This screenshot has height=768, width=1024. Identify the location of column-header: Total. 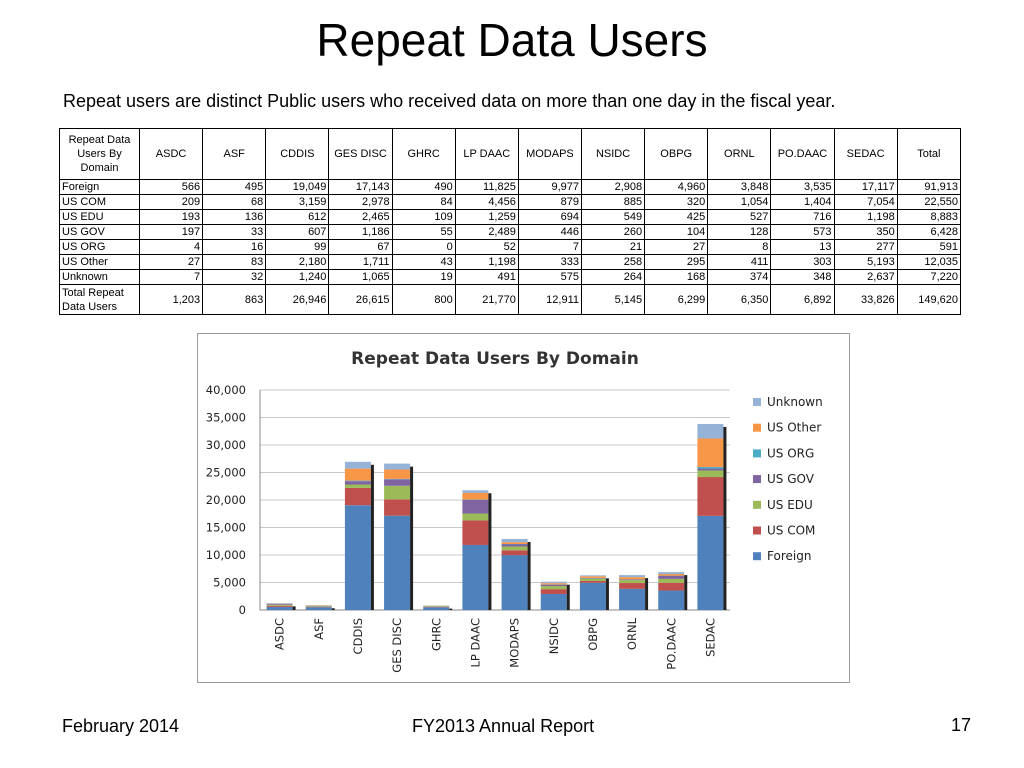
(929, 154).